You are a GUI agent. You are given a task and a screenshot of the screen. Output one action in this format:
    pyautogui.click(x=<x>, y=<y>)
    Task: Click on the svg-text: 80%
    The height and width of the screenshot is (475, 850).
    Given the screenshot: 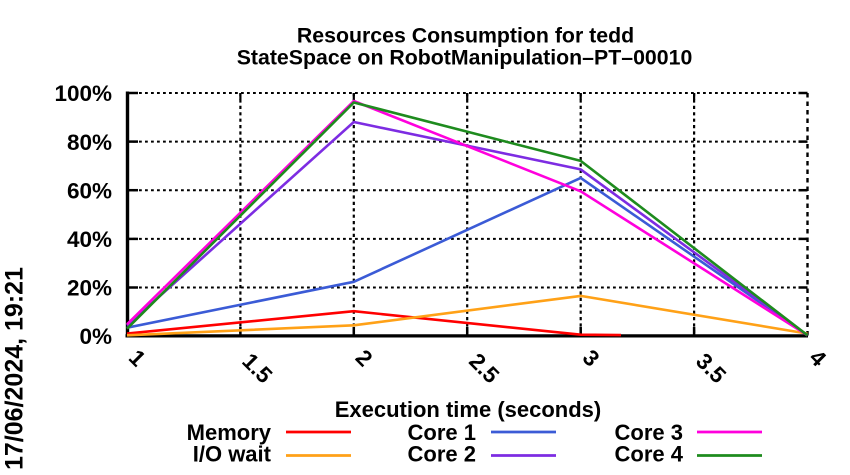 What is the action you would take?
    pyautogui.click(x=89, y=142)
    